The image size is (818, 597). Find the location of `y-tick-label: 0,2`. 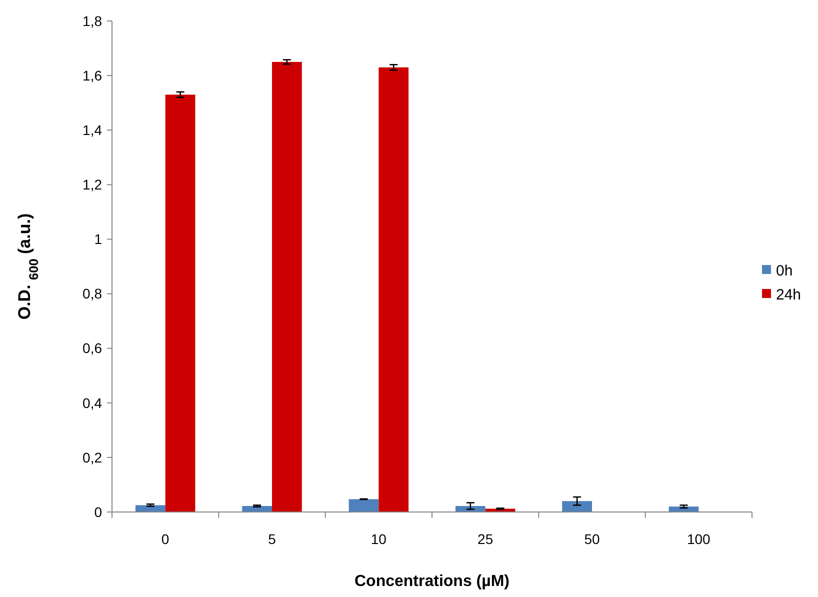

y-tick-label: 0,2 is located at coordinates (92, 457).